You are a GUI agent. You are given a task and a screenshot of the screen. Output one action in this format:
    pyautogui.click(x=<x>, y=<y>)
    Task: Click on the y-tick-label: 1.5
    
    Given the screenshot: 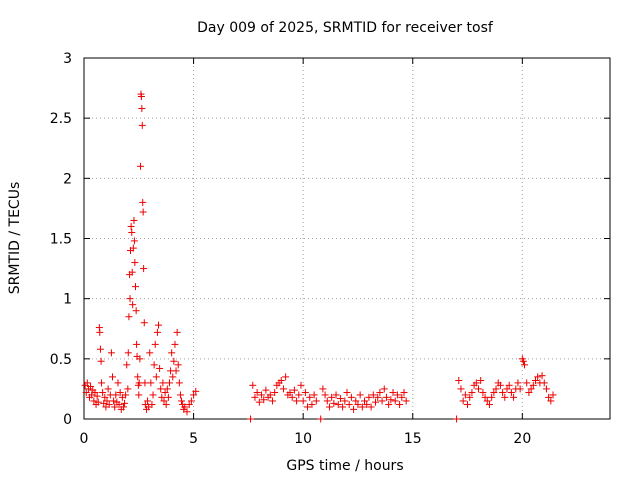 What is the action you would take?
    pyautogui.click(x=61, y=240)
    